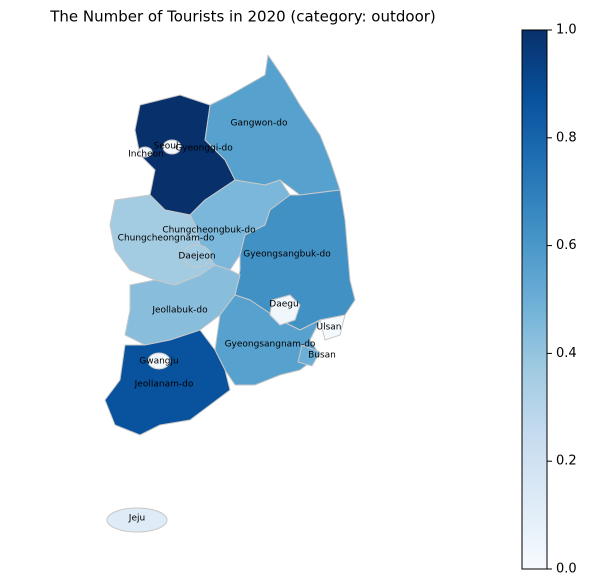 The height and width of the screenshot is (587, 590). What do you see at coordinates (566, 30) in the screenshot?
I see `tick-label: 1.0` at bounding box center [566, 30].